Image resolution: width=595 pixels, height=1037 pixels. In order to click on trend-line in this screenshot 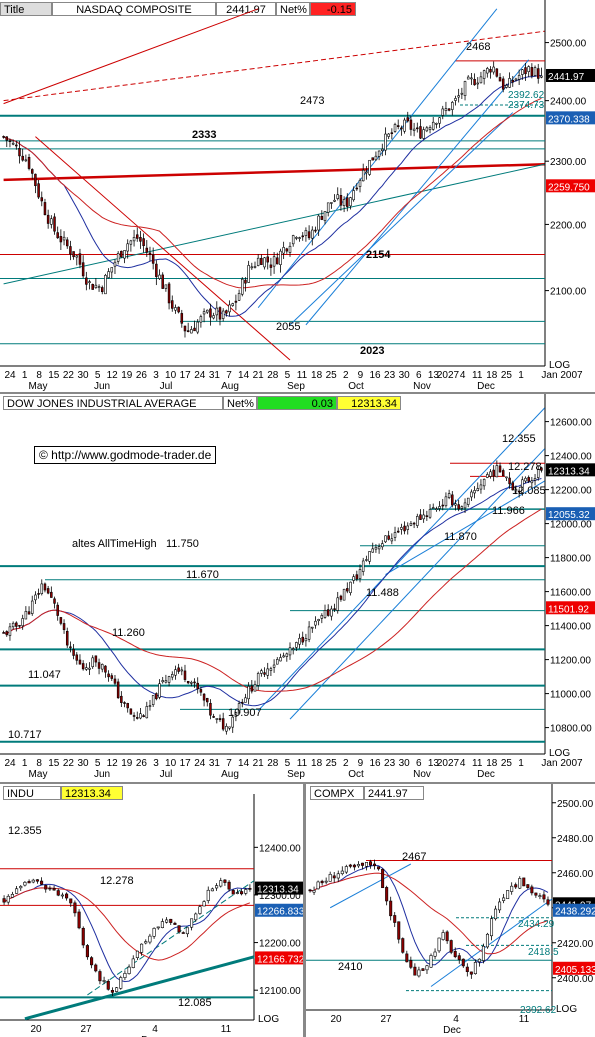, I will do `click(163, 248)`.